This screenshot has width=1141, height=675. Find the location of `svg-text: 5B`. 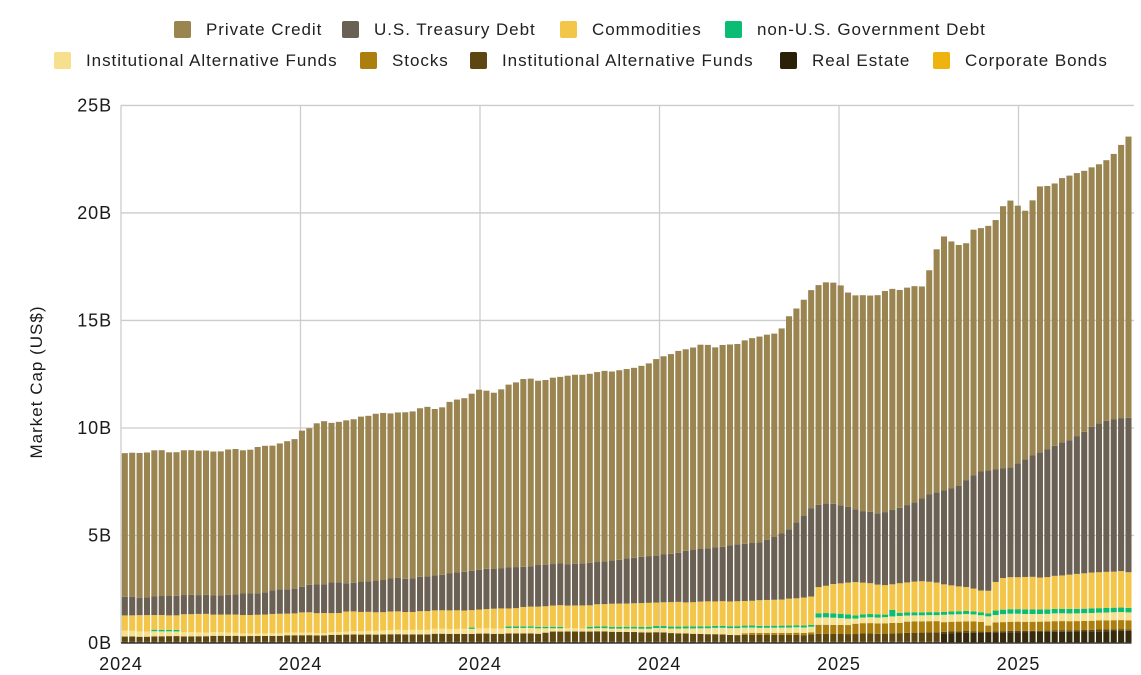

svg-text: 5B is located at coordinates (100, 535).